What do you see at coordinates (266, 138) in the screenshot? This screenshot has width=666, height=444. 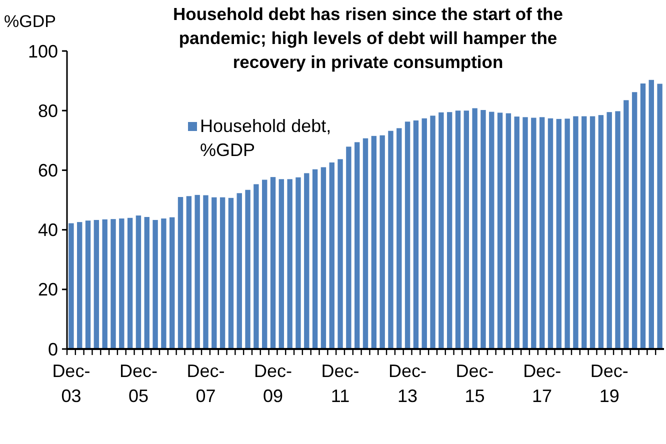 I see `legend-label: Household debt, %GDP` at bounding box center [266, 138].